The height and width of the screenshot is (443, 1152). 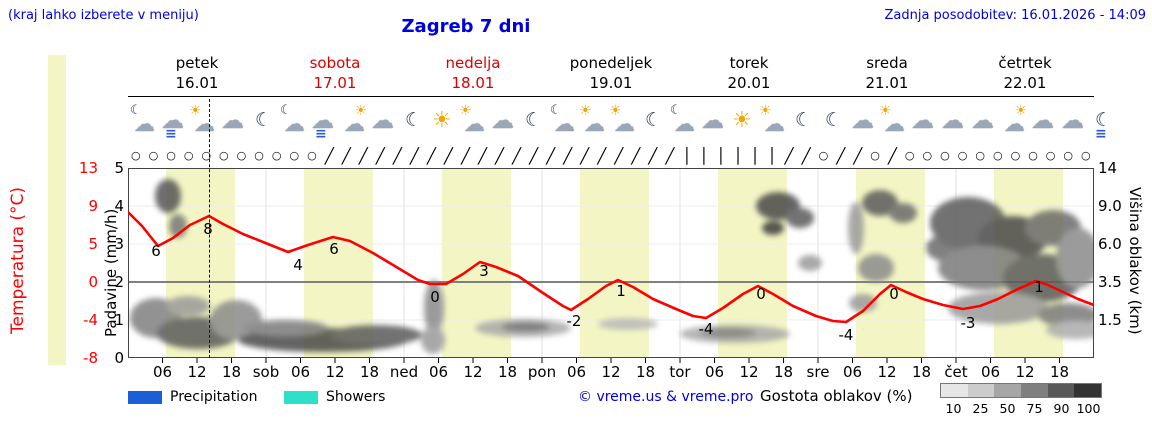 I want to click on cloud-density-scale-labels: 10 25 50 75 90 100, so click(x=1021, y=408).